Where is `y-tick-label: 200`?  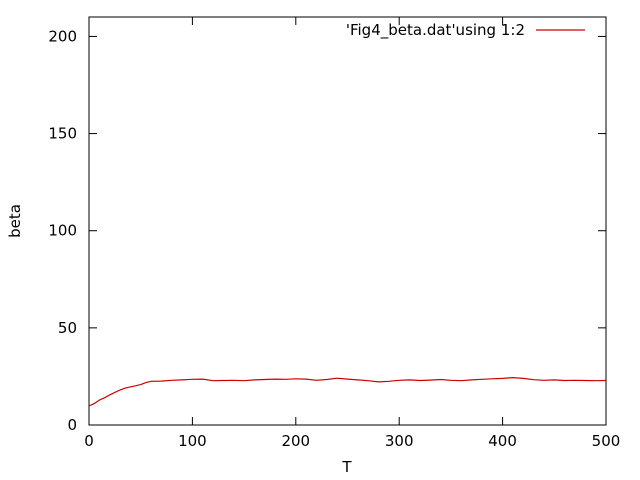 y-tick-label: 200 is located at coordinates (62, 36).